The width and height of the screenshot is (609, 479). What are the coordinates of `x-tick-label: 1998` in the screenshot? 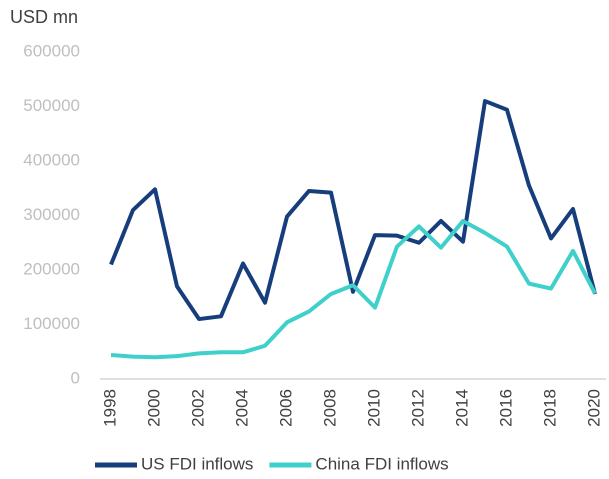 It's located at (109, 408).